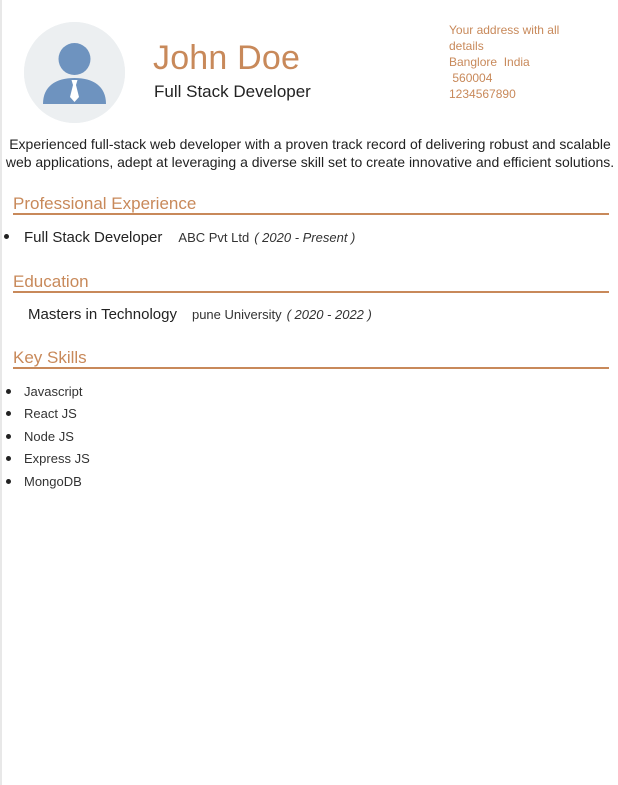 This screenshot has width=618, height=785. I want to click on skill-label: Node JS, so click(49, 436).